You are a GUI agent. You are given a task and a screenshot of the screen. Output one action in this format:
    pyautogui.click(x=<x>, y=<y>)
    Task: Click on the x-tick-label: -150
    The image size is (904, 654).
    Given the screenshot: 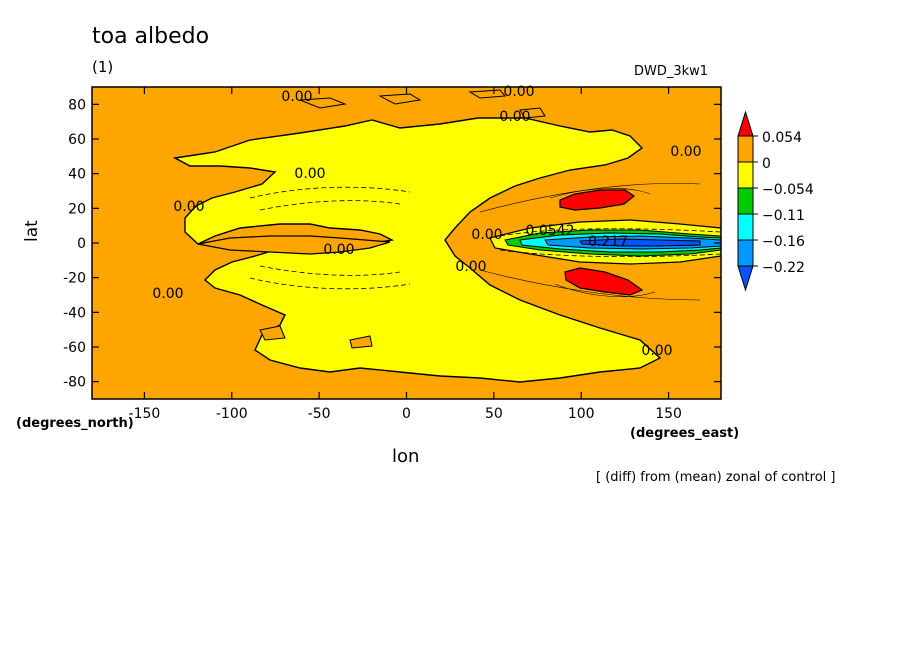 What is the action you would take?
    pyautogui.click(x=145, y=414)
    